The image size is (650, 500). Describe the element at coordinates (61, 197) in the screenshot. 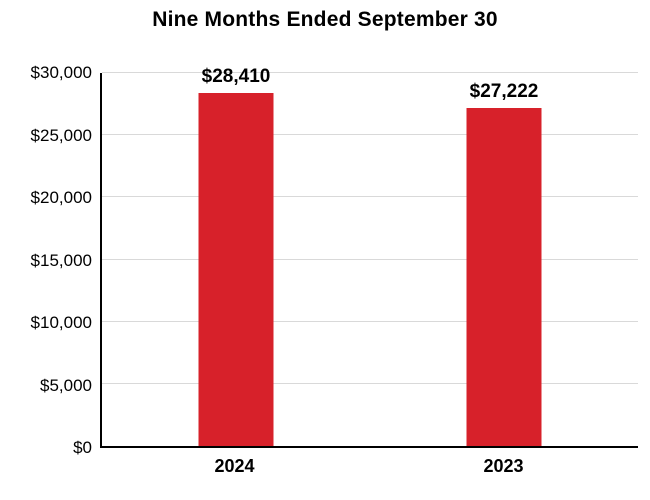

I see `y-tick-label: $20,000` at that location.